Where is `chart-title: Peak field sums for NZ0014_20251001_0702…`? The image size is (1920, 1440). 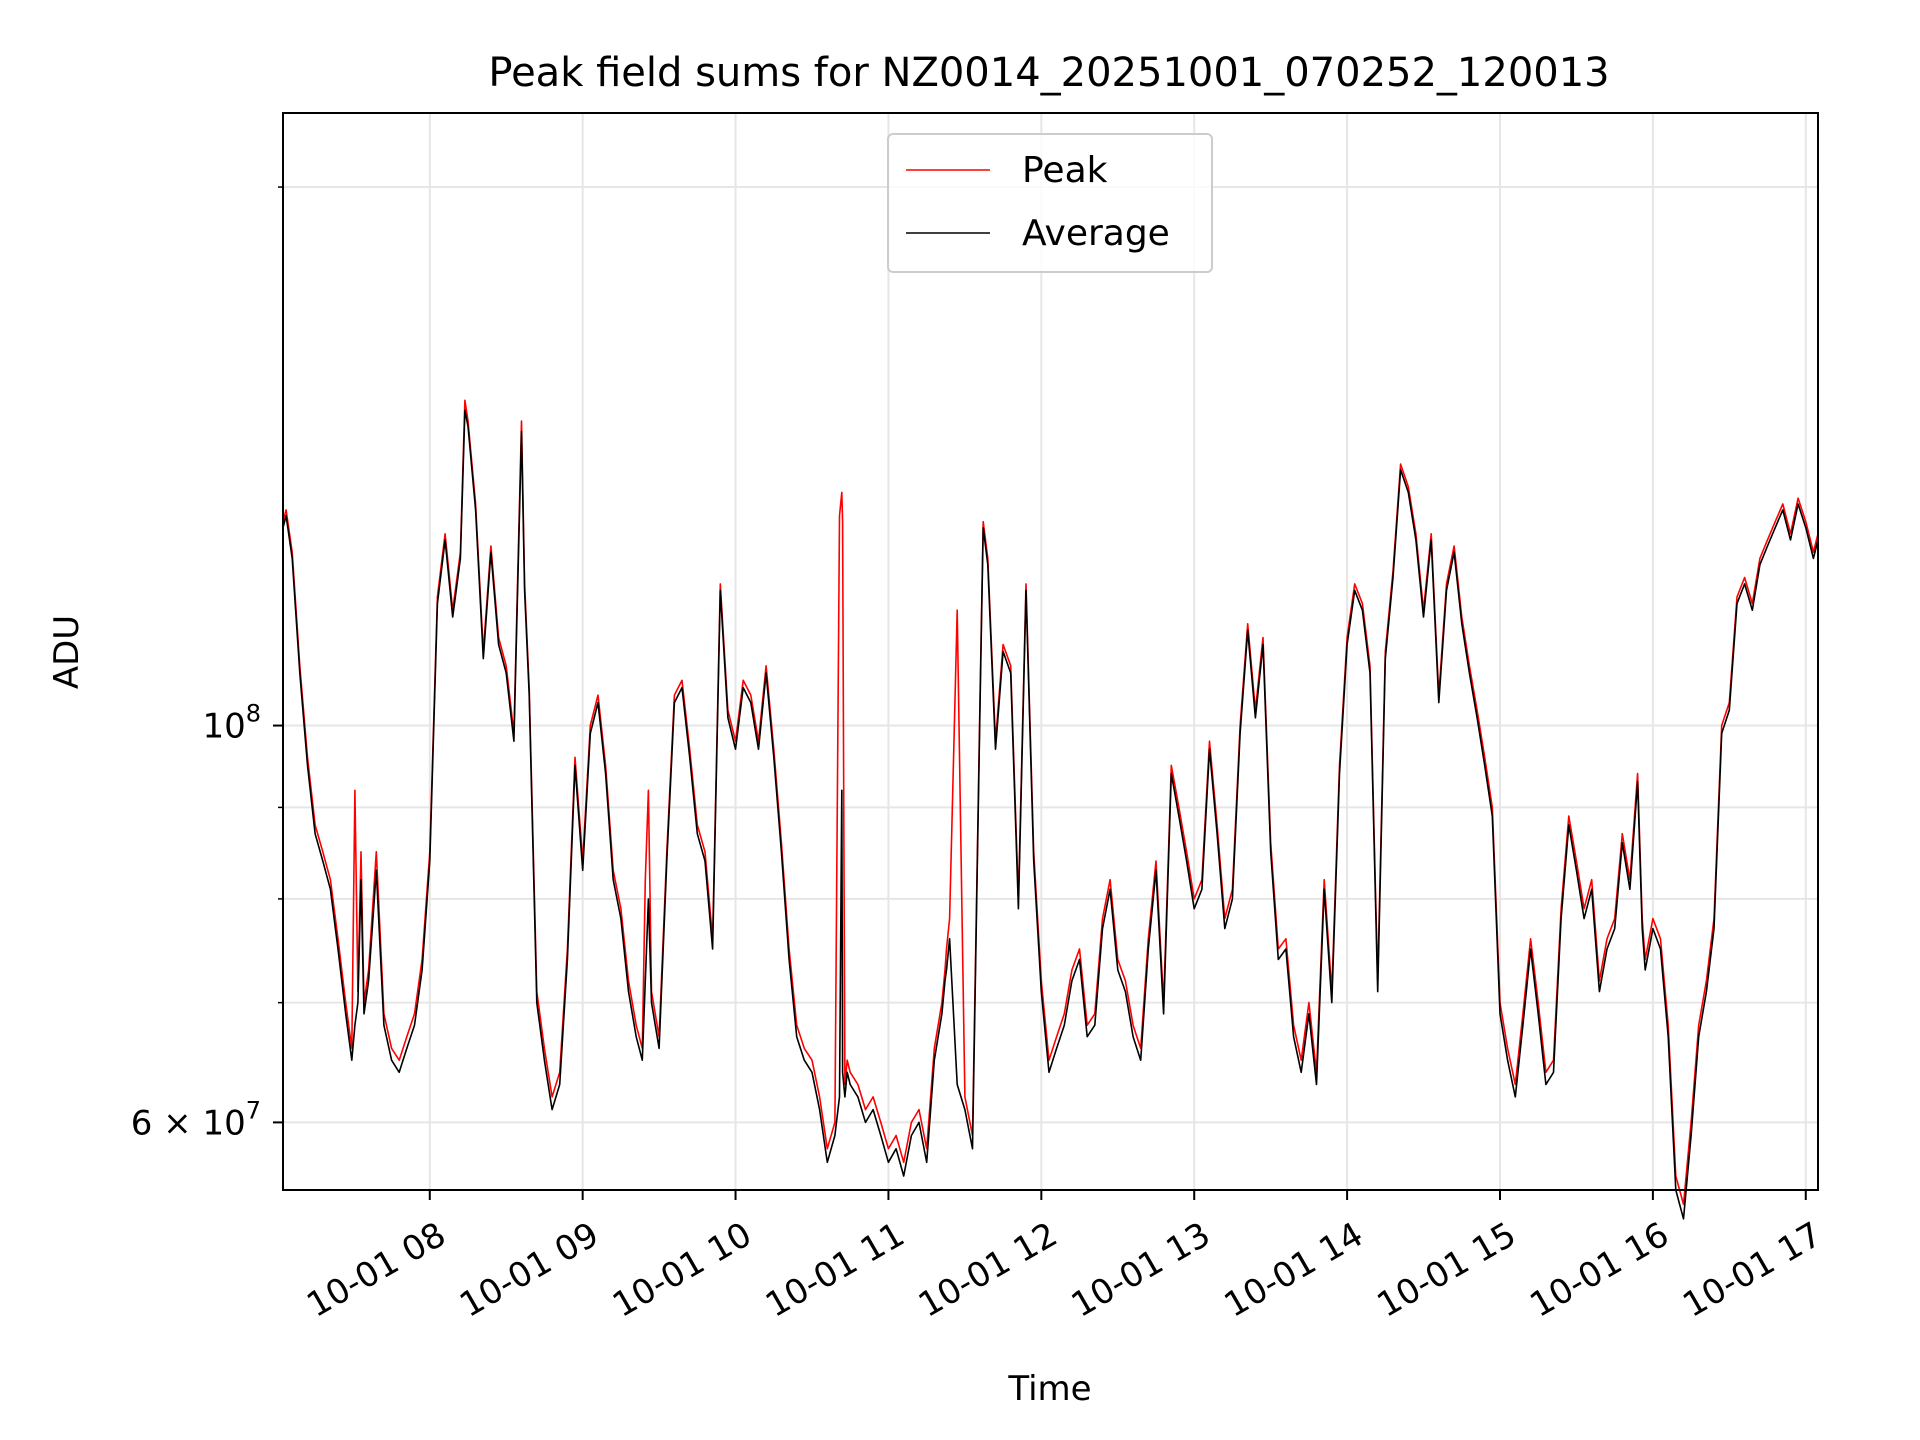
chart-title: Peak field sums for NZ0014_20251001_0702… is located at coordinates (1048, 73).